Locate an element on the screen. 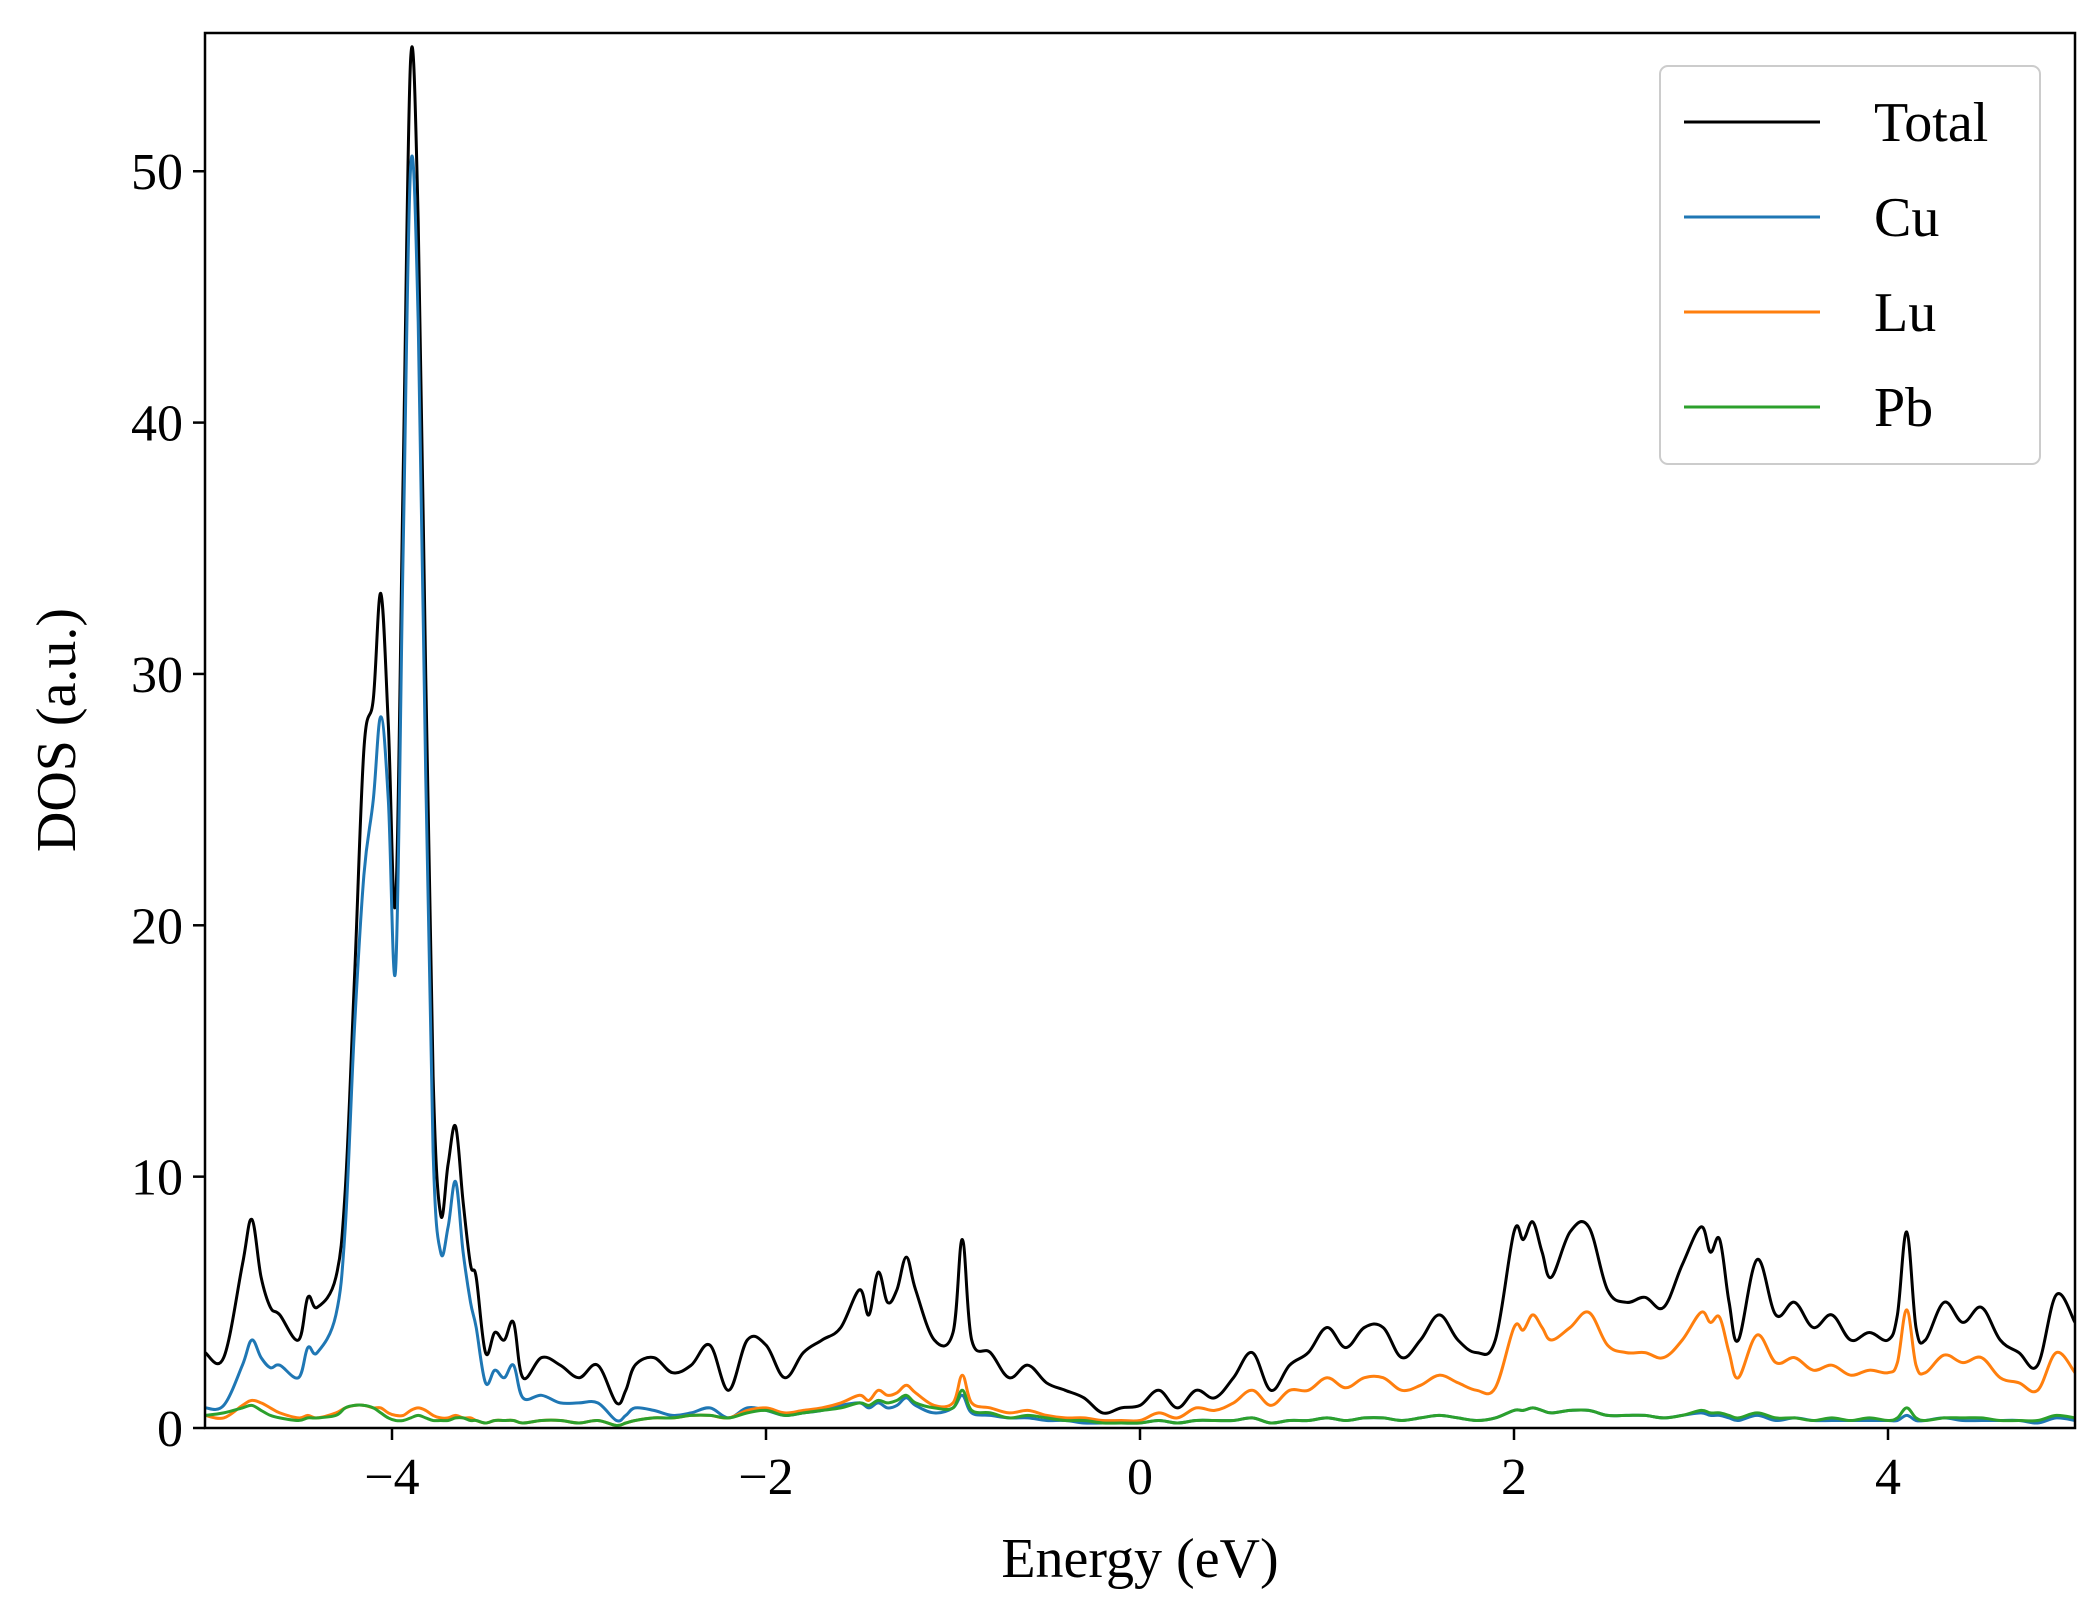  y-tick-label: 40 is located at coordinates (157, 424).